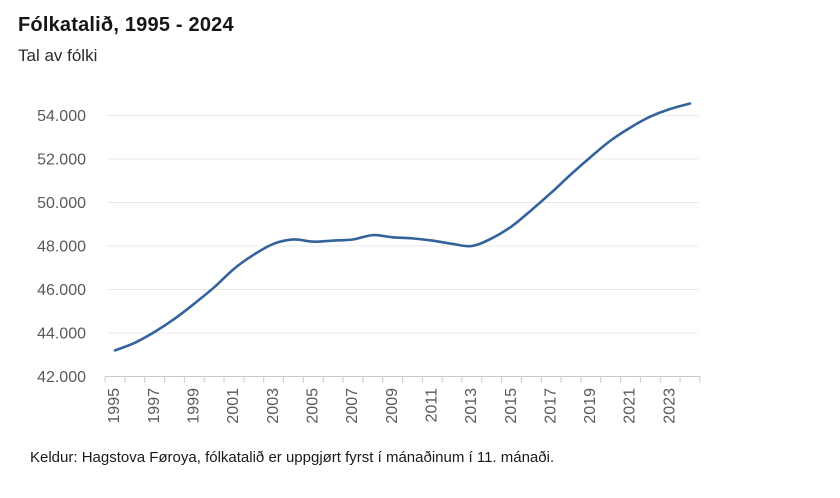 This screenshot has height=498, width=840. What do you see at coordinates (312, 406) in the screenshot?
I see `x-axis-label: 2005` at bounding box center [312, 406].